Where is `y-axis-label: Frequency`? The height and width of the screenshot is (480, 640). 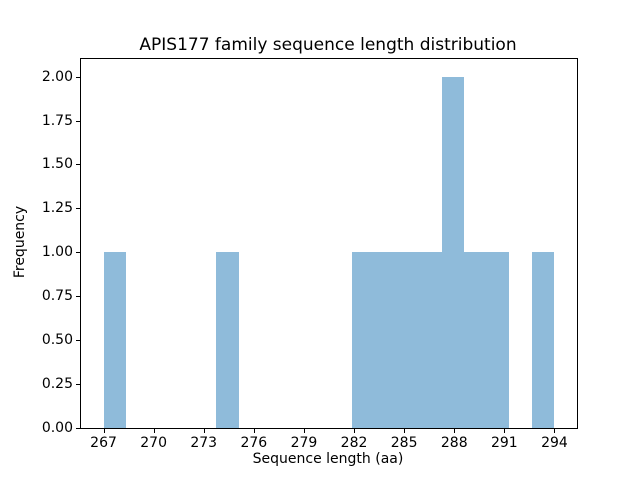 y-axis-label: Frequency is located at coordinates (20, 242).